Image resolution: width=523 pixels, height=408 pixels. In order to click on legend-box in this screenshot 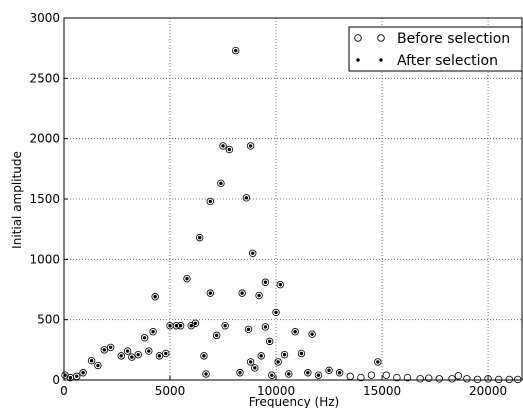, I will do `click(435, 49)`.